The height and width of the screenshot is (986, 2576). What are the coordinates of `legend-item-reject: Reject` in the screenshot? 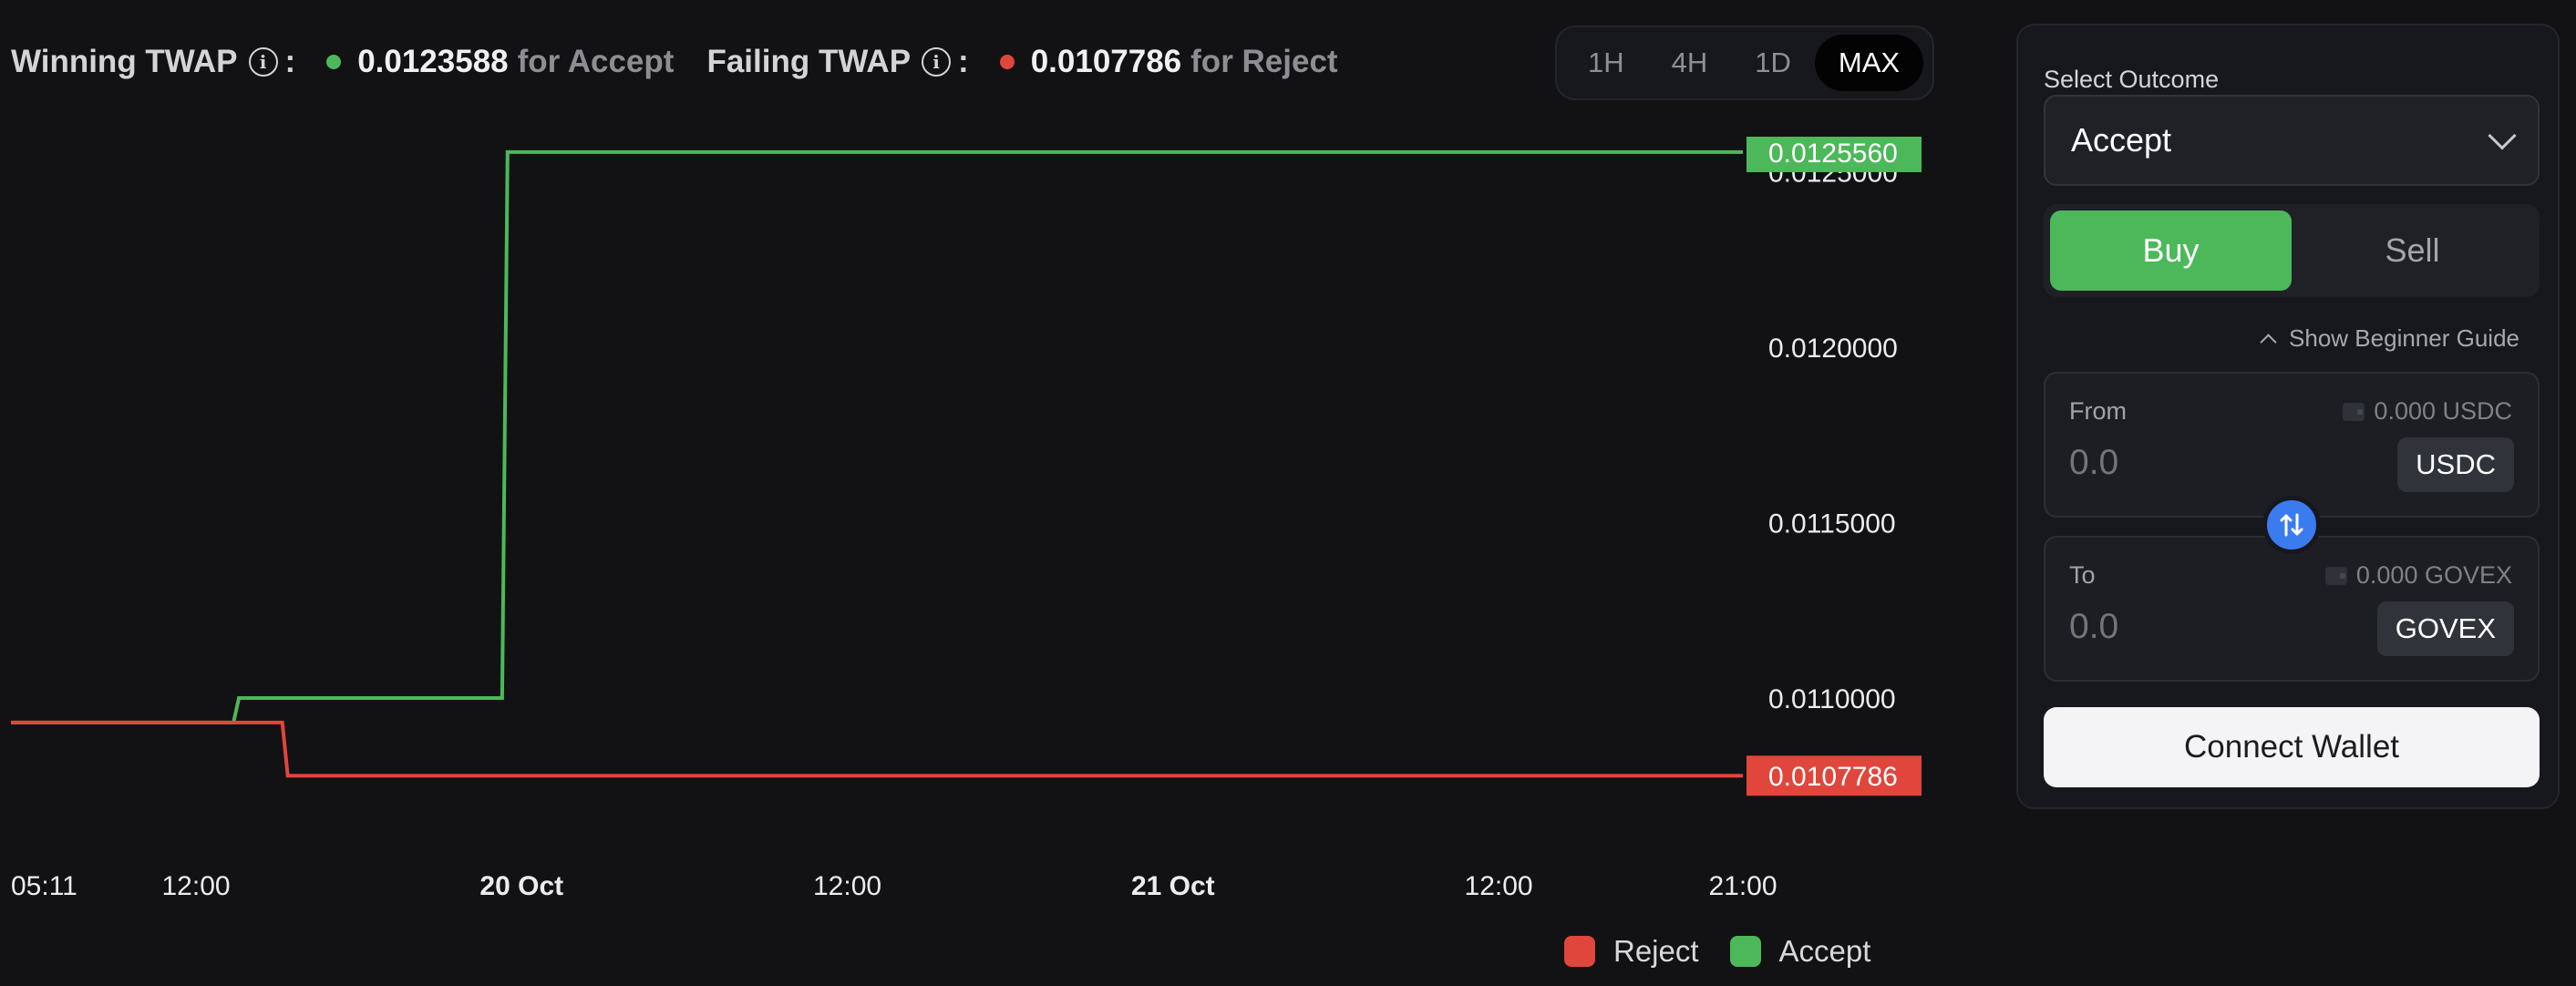 It's located at (1631, 951).